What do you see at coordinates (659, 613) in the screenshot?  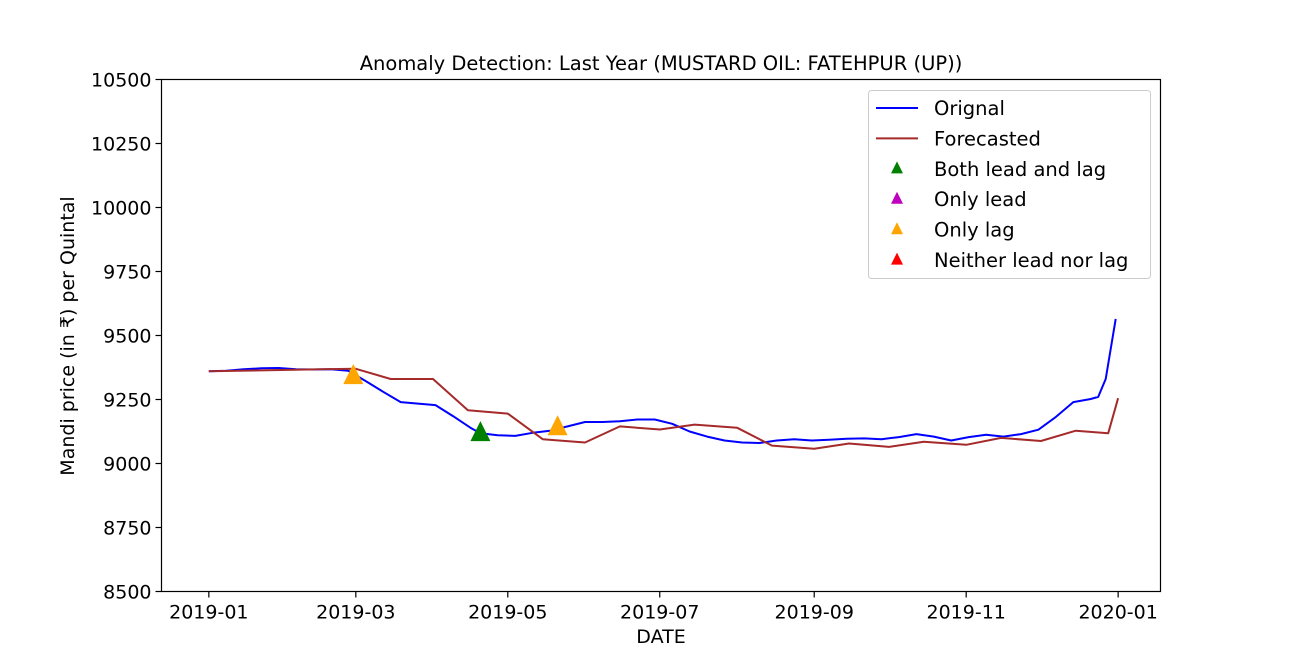 I see `x-tick-label: 2019-07` at bounding box center [659, 613].